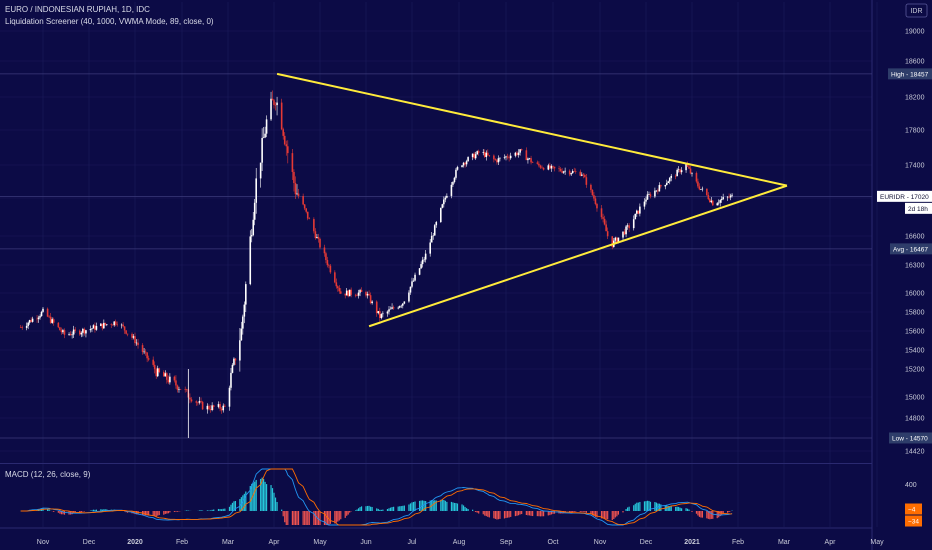 This screenshot has width=932, height=550. What do you see at coordinates (738, 542) in the screenshot?
I see `x-tick-label: Feb` at bounding box center [738, 542].